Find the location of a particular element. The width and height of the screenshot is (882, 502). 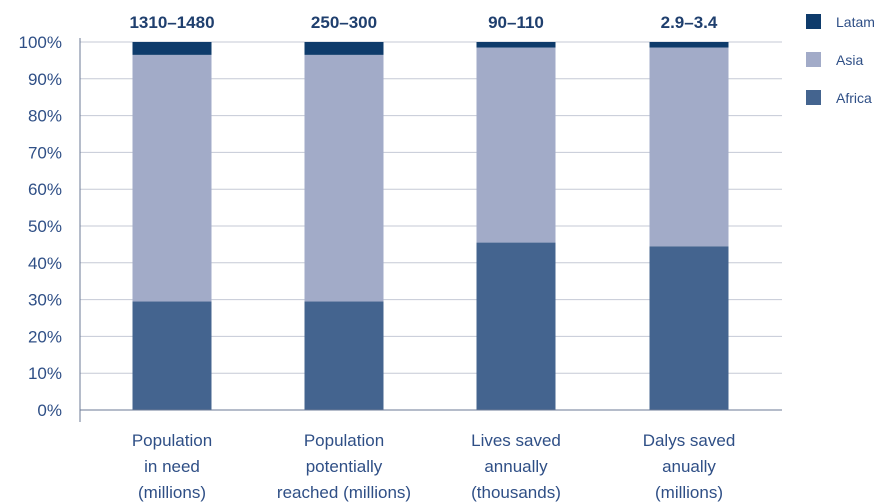

legend-label-asia: Asia is located at coordinates (849, 60).